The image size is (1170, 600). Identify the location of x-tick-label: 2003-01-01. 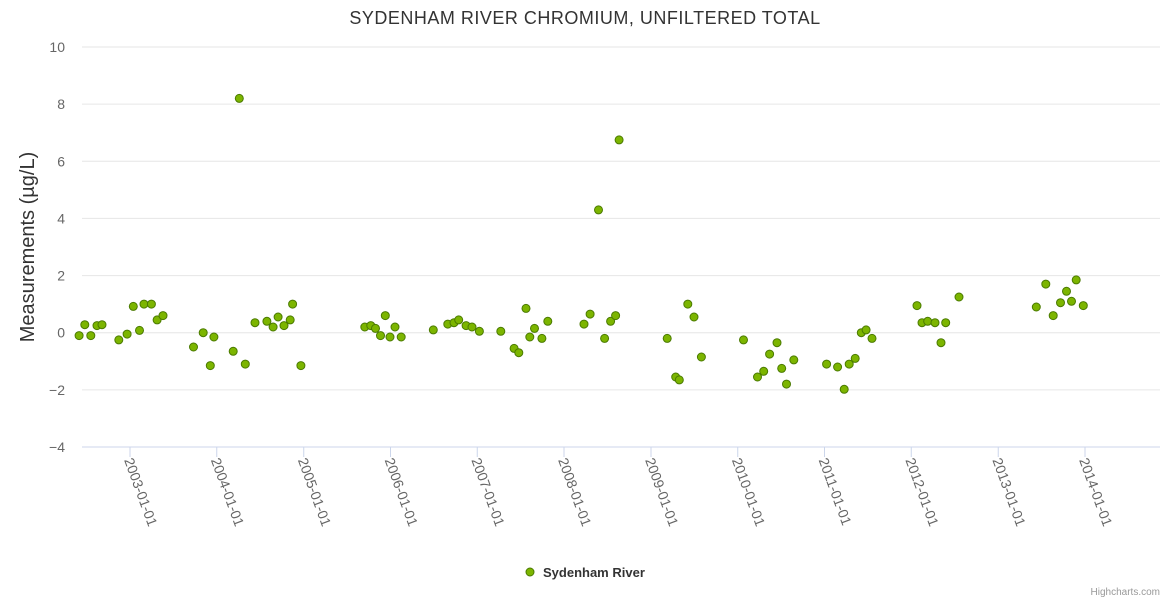
(141, 492).